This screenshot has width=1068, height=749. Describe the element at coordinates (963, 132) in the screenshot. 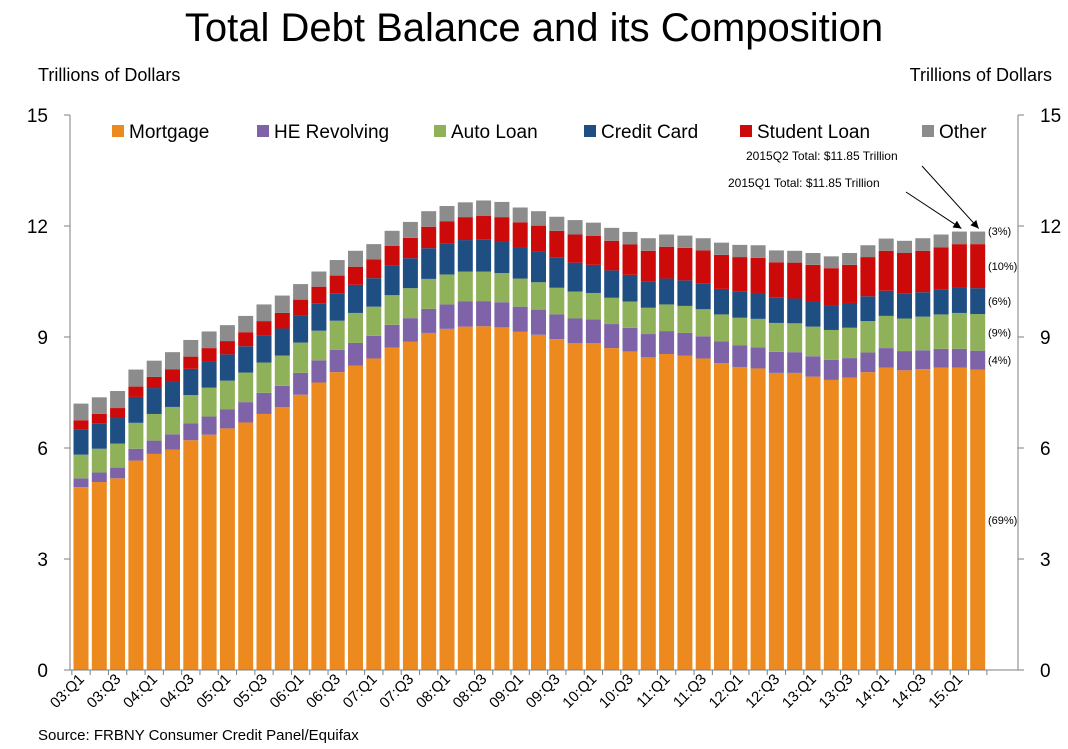

I see `legend-label: Other` at that location.